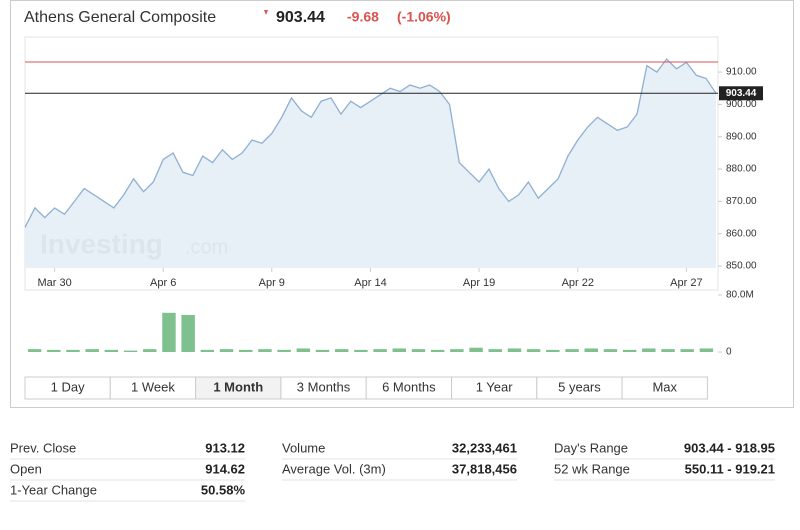 Image resolution: width=800 pixels, height=530 pixels. Describe the element at coordinates (741, 201) in the screenshot. I see `y-tick-label: 870.00` at that location.